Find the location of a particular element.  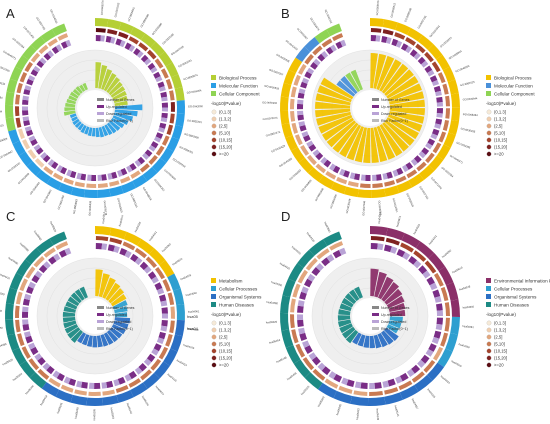

category-legend-swatch is located at coordinates (213, 288).